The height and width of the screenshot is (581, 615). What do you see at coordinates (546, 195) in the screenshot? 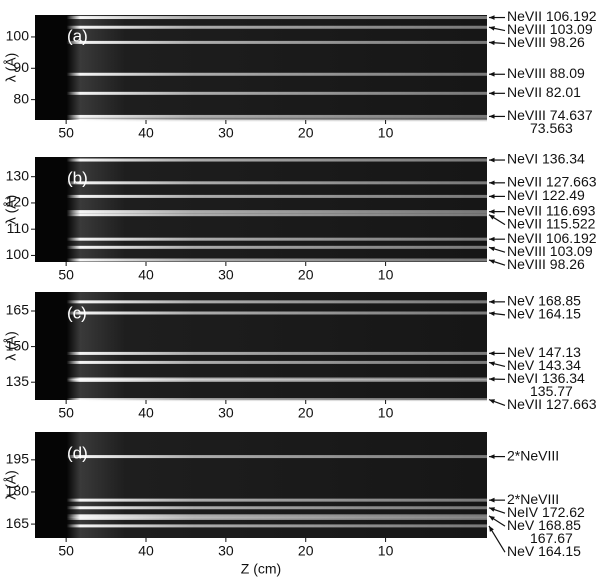
I see `annotation: NeVI 122.49` at bounding box center [546, 195].